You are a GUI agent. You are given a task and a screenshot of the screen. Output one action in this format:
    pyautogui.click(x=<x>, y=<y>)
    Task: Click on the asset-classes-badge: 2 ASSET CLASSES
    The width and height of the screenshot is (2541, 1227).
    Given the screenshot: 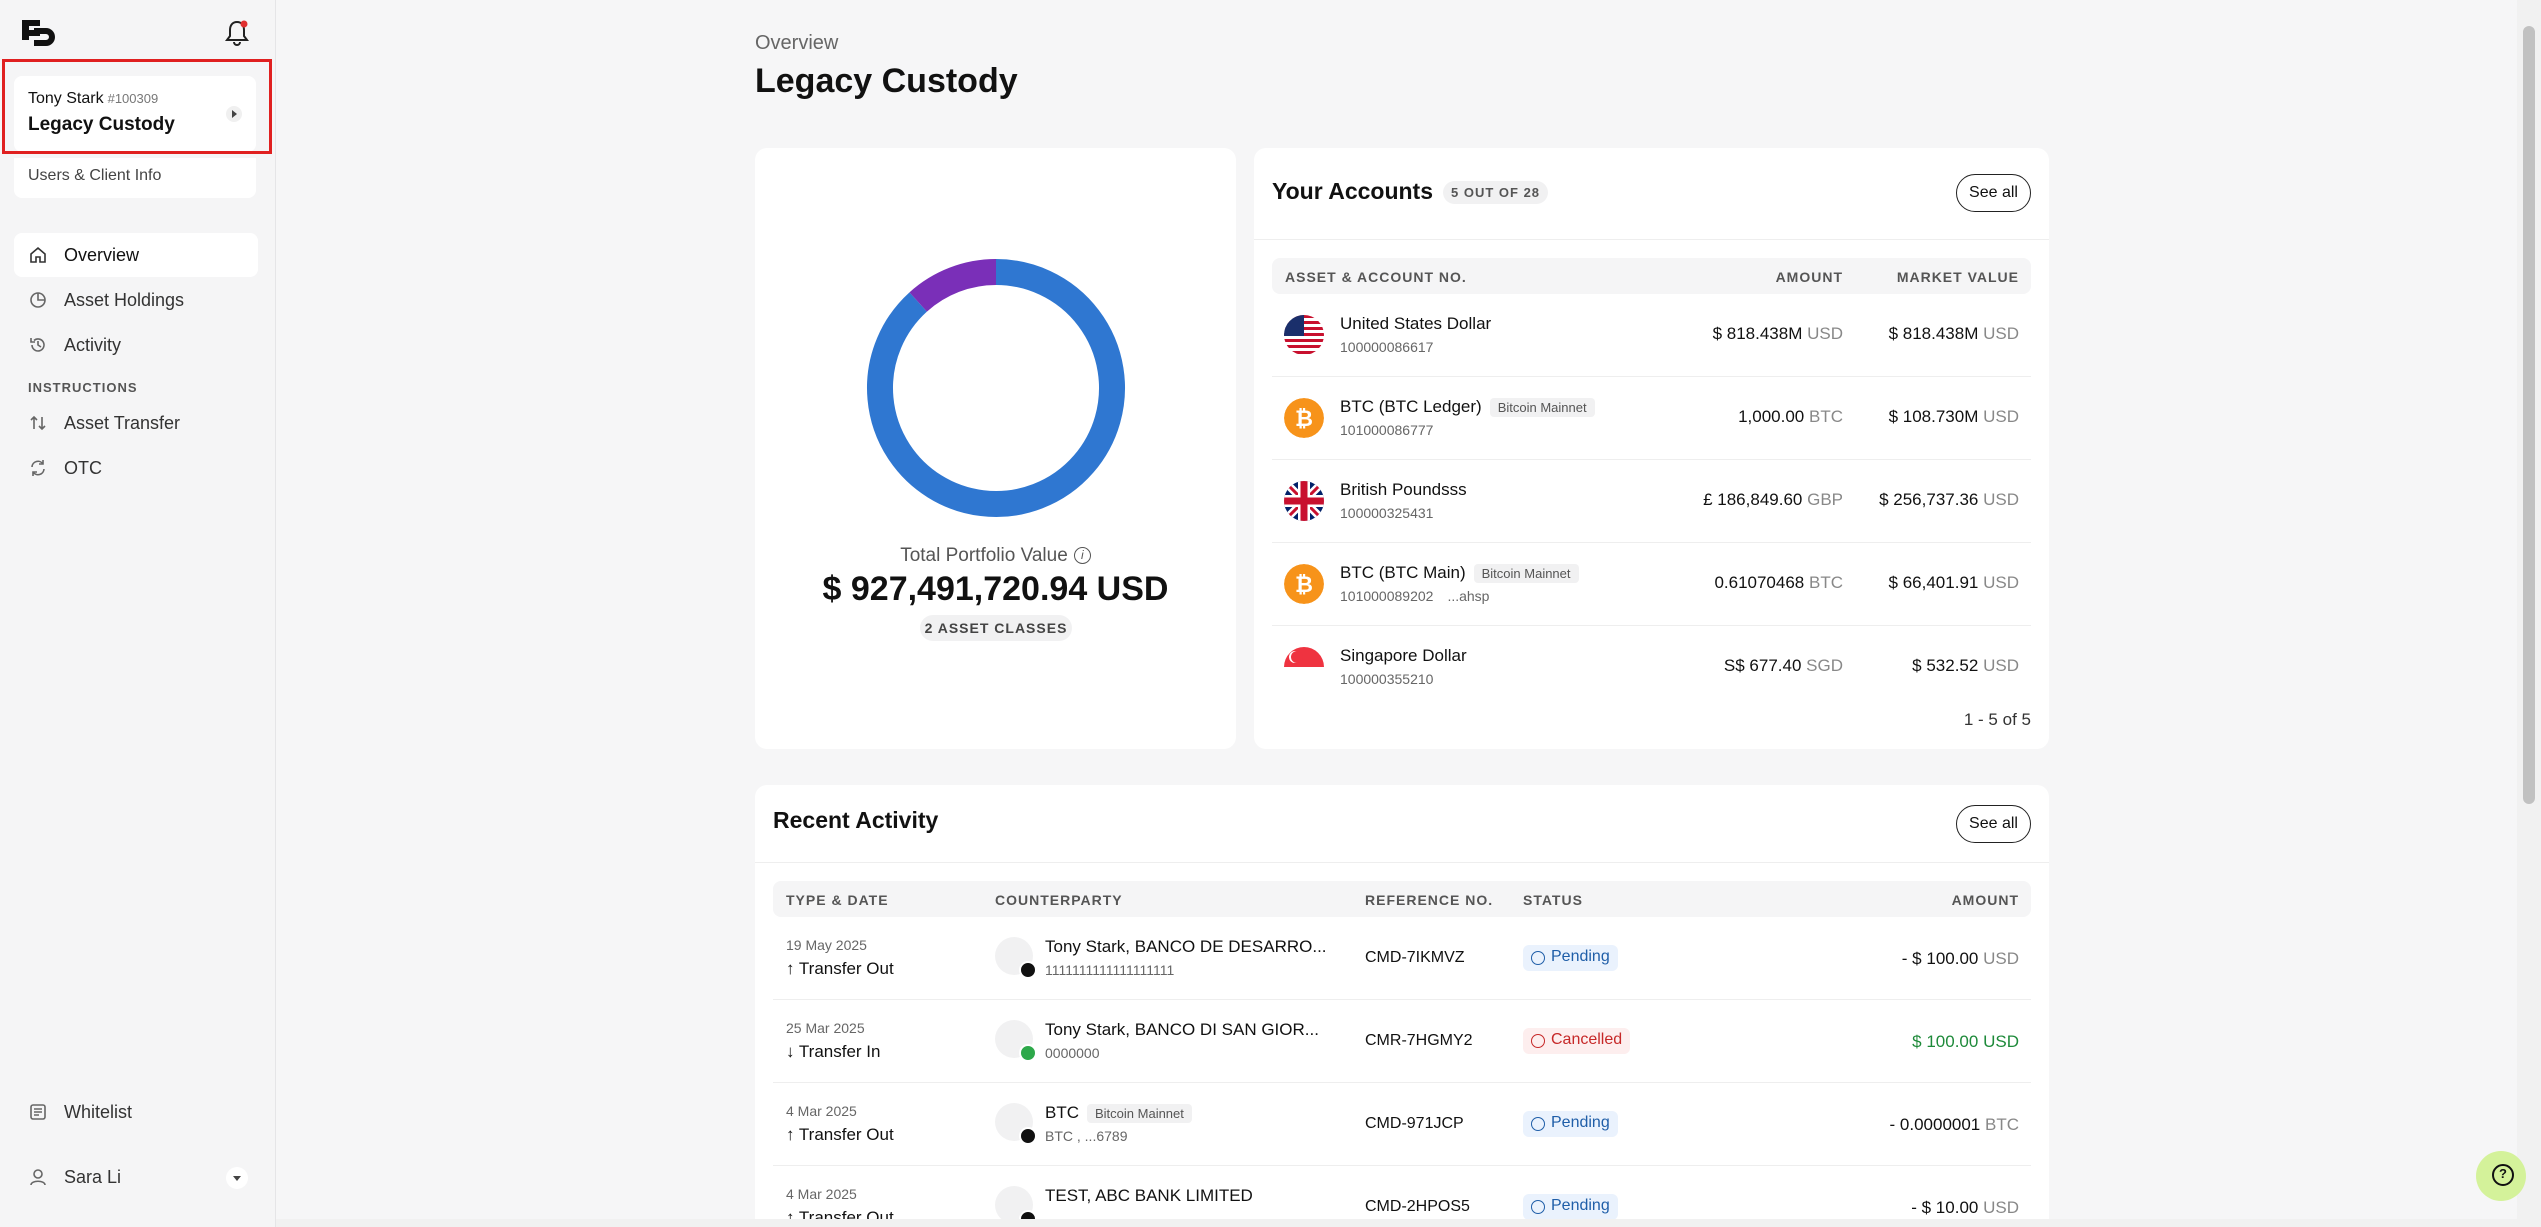 What is the action you would take?
    pyautogui.click(x=996, y=628)
    